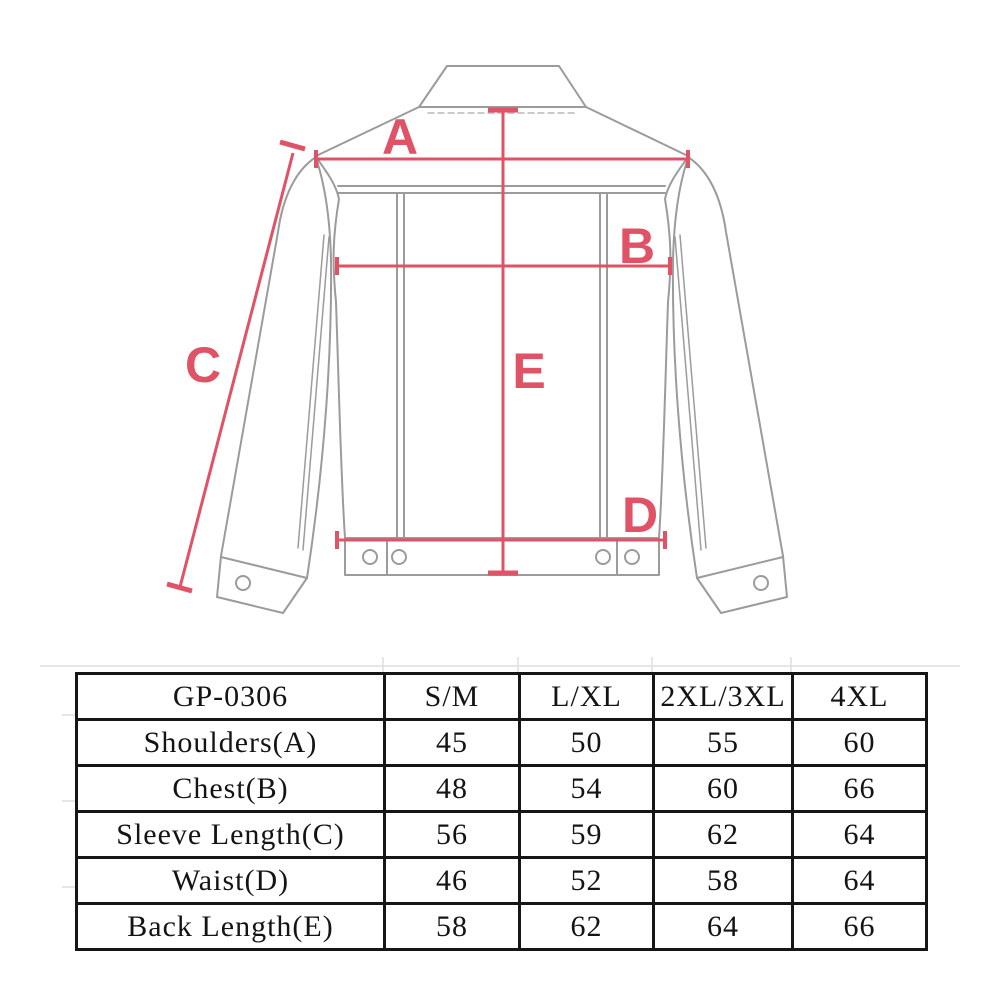 Image resolution: width=1000 pixels, height=1000 pixels. Describe the element at coordinates (452, 880) in the screenshot. I see `value-cell: 46` at that location.